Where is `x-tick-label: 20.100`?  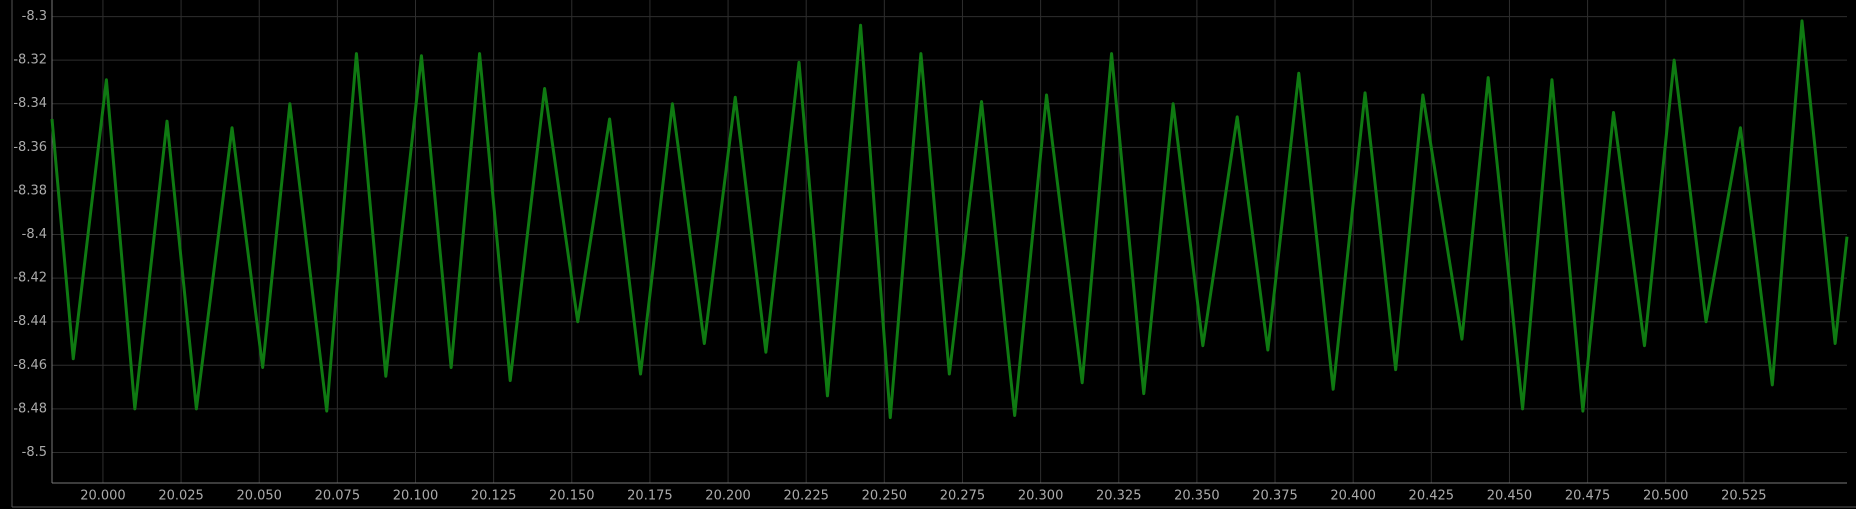
x-tick-label: 20.100 is located at coordinates (416, 496).